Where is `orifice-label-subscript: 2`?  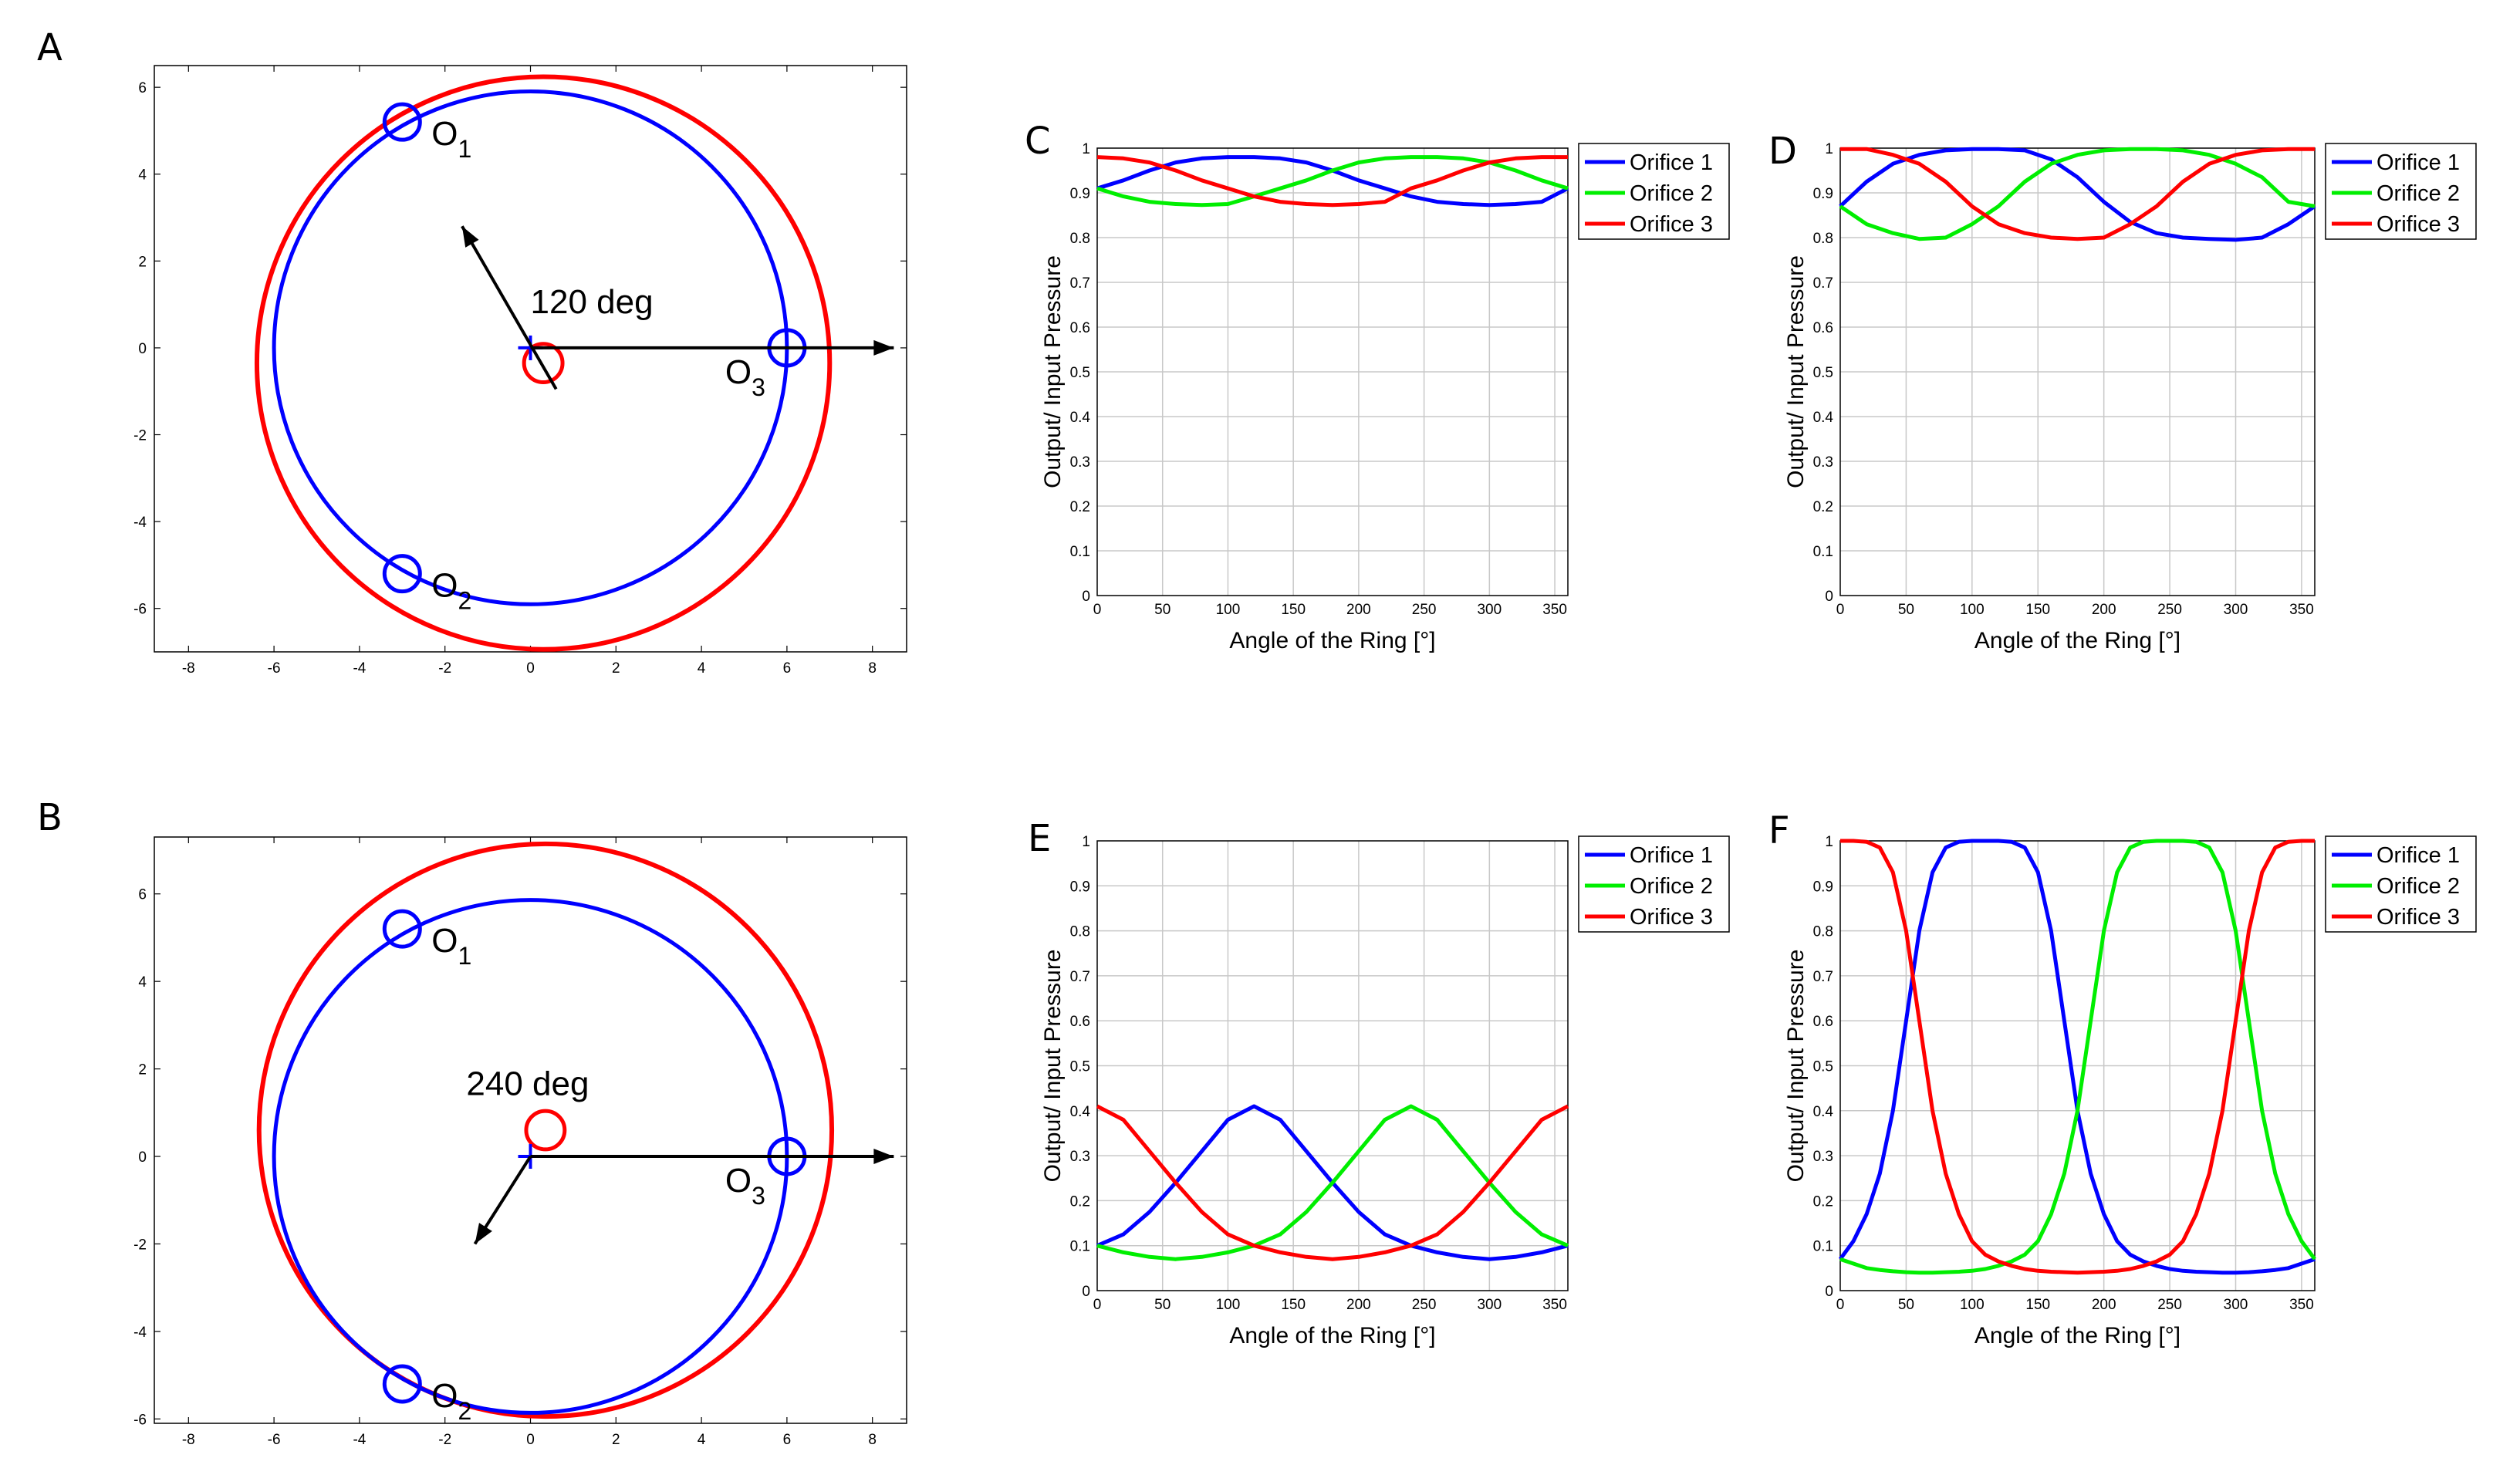
orifice-label-subscript: 2 is located at coordinates (465, 601).